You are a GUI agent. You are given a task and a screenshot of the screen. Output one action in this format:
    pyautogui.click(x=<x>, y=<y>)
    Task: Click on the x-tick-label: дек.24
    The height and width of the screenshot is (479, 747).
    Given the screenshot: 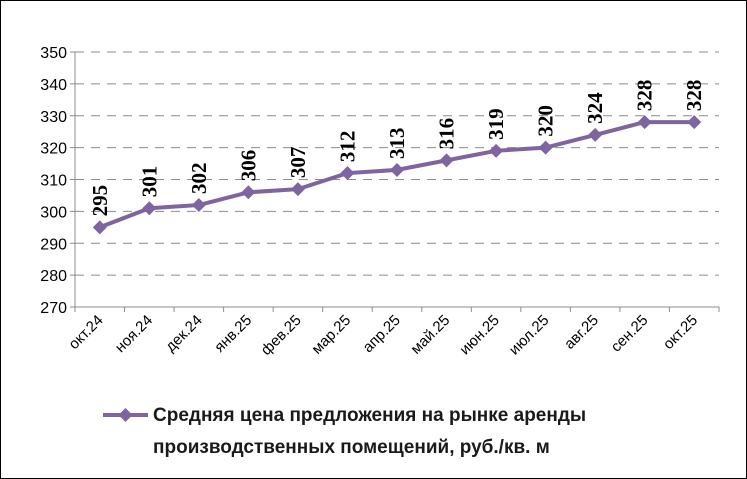 What is the action you would take?
    pyautogui.click(x=183, y=333)
    